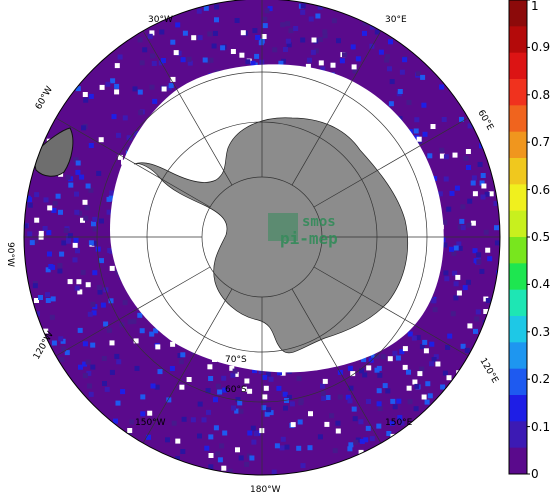 Image resolution: width=552 pixels, height=495 pixels. What do you see at coordinates (535, 6) in the screenshot?
I see `colorbar-tick-label: 1` at bounding box center [535, 6].